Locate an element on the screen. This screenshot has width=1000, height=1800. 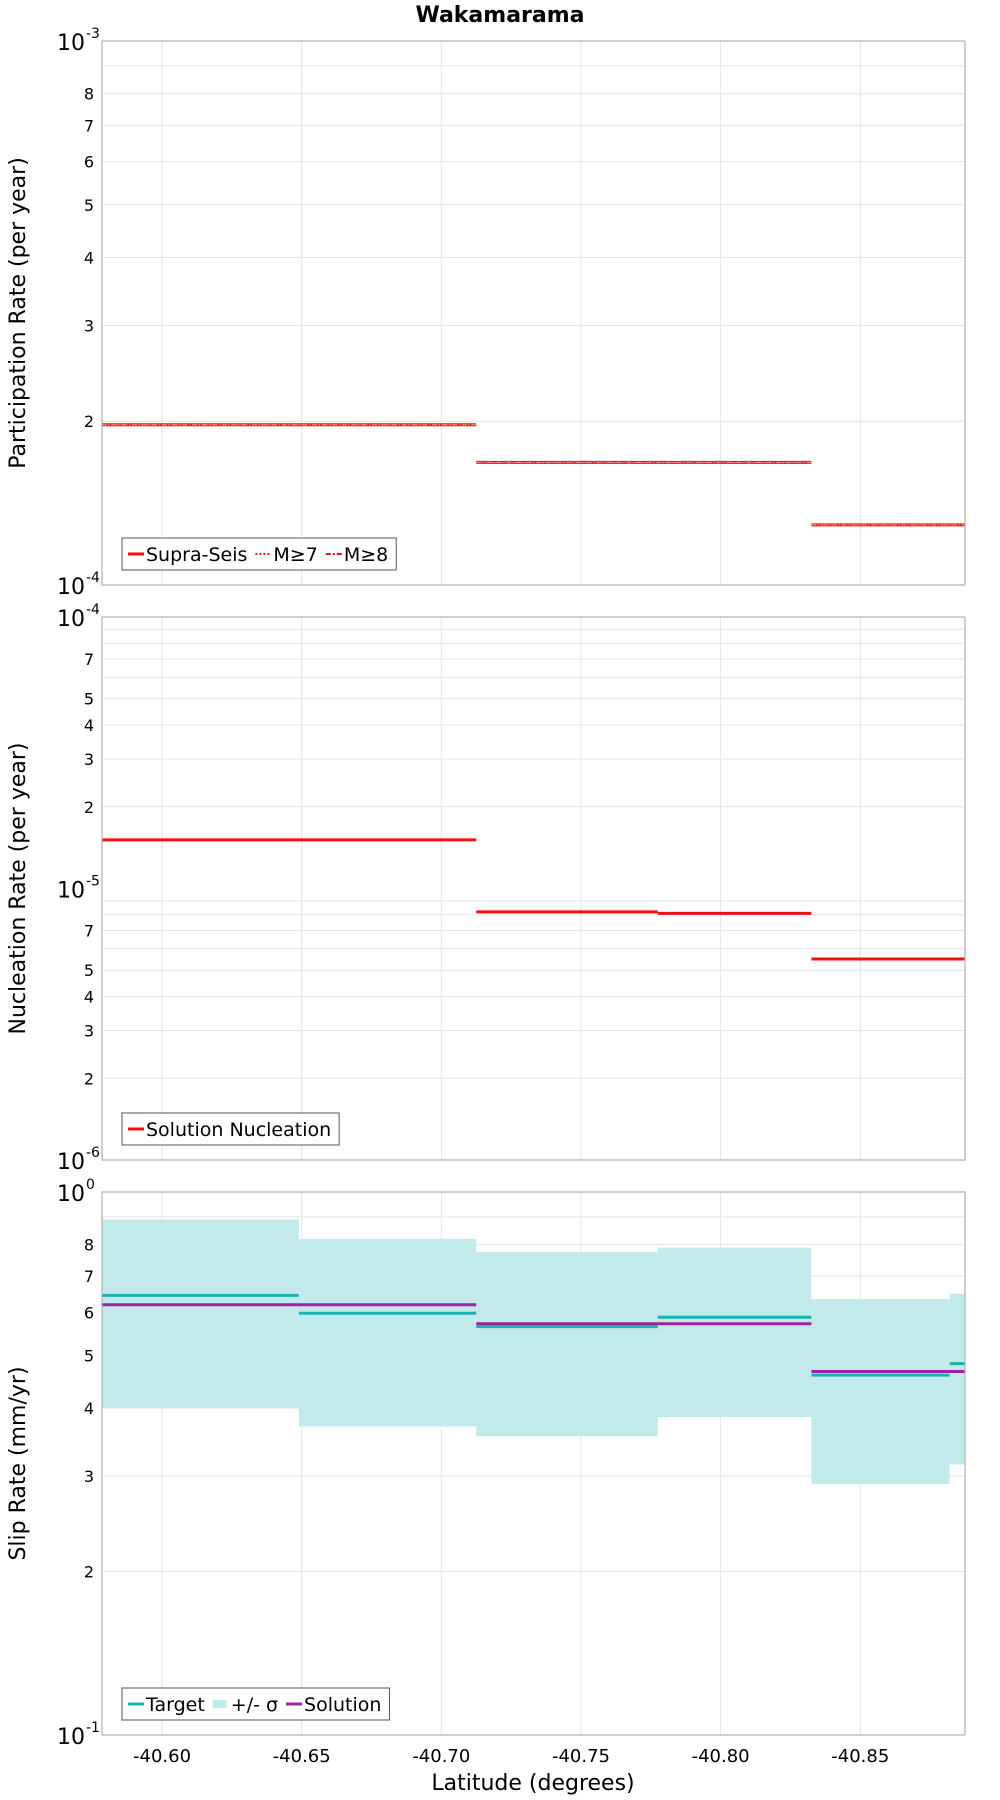
legend: Supra-Seis M≥7 M≥8 is located at coordinates (259, 554).